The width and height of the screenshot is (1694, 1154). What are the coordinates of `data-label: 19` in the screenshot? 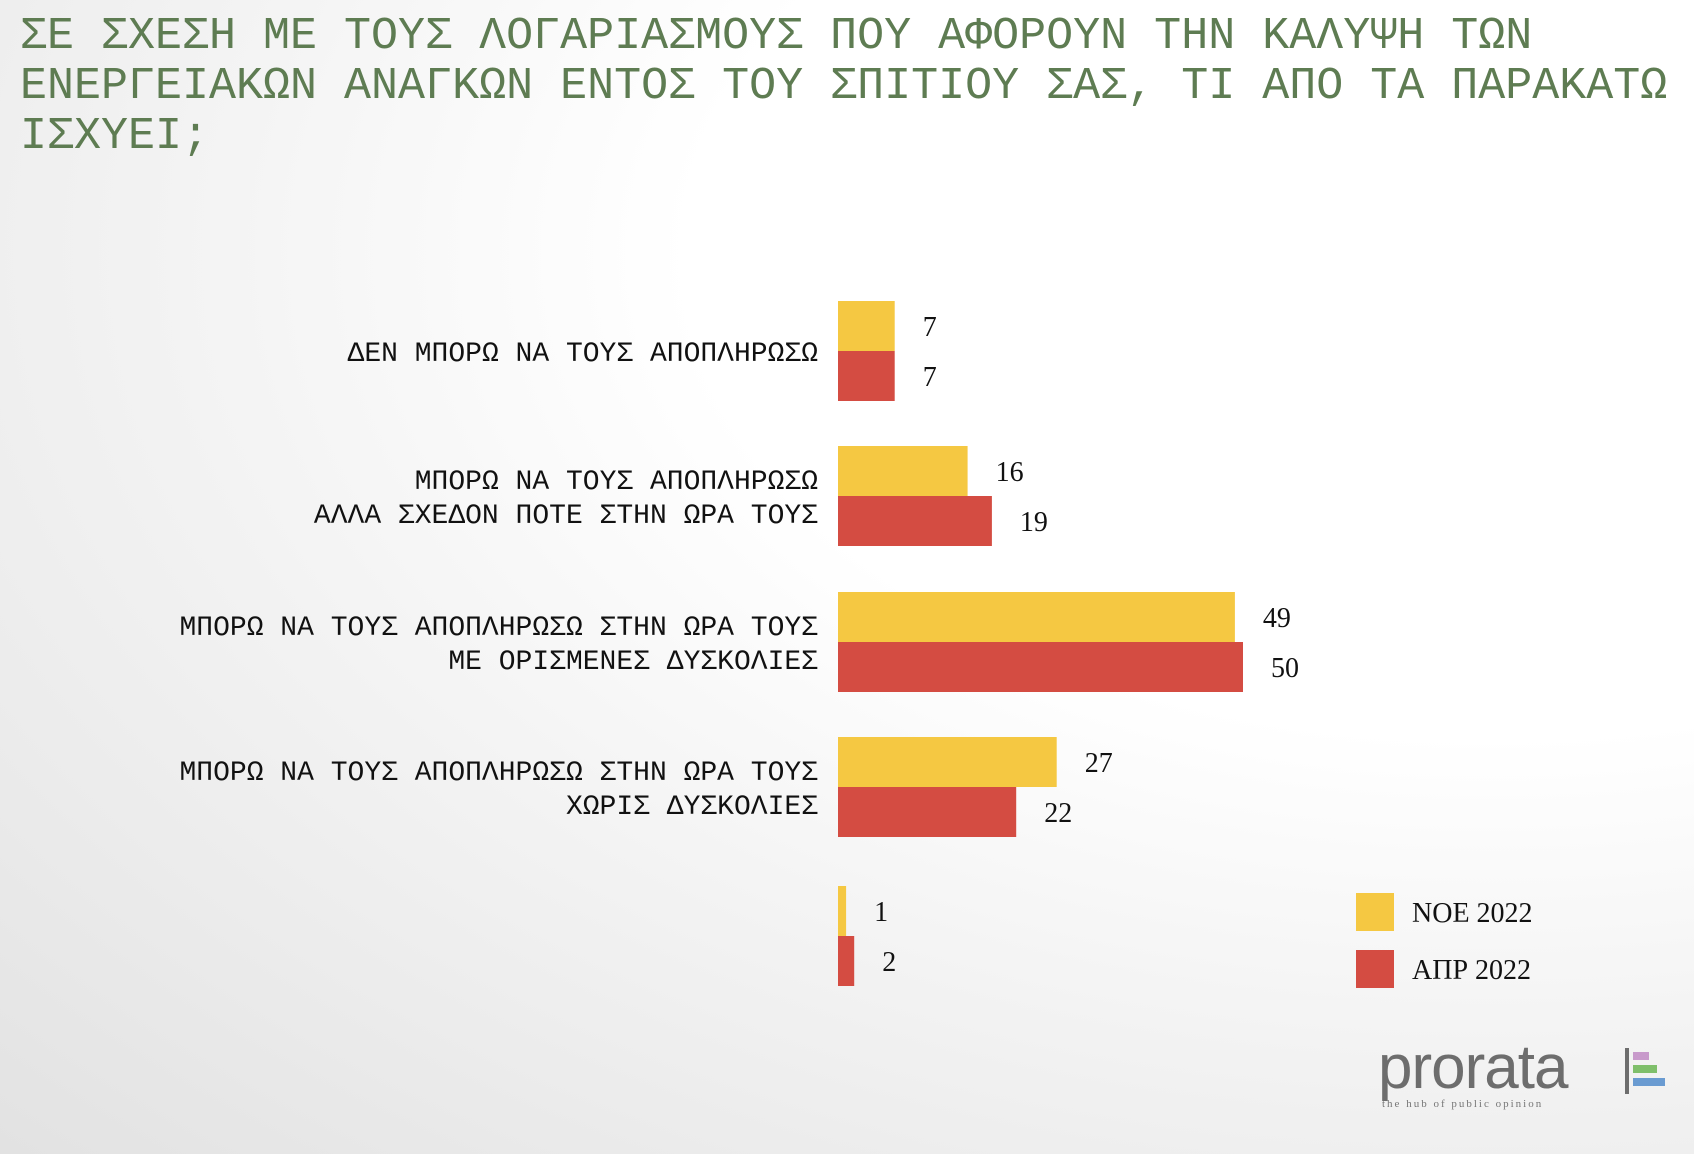 It's located at (1034, 522).